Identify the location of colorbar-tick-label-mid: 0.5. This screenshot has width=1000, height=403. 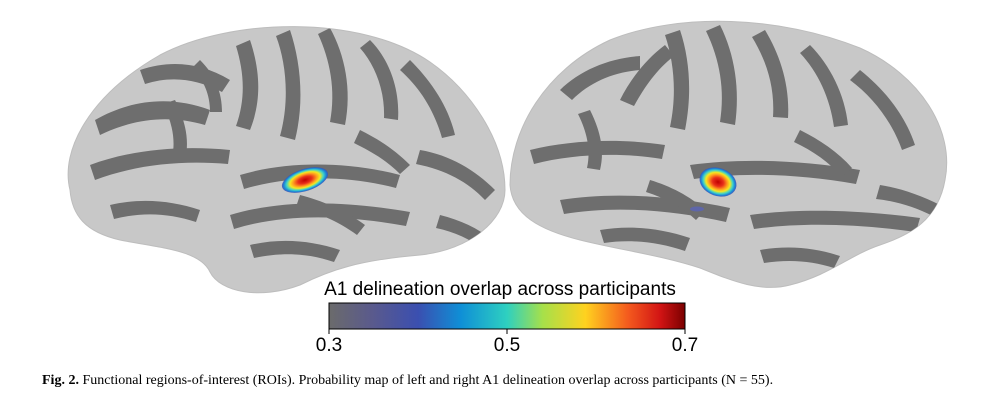
(507, 345).